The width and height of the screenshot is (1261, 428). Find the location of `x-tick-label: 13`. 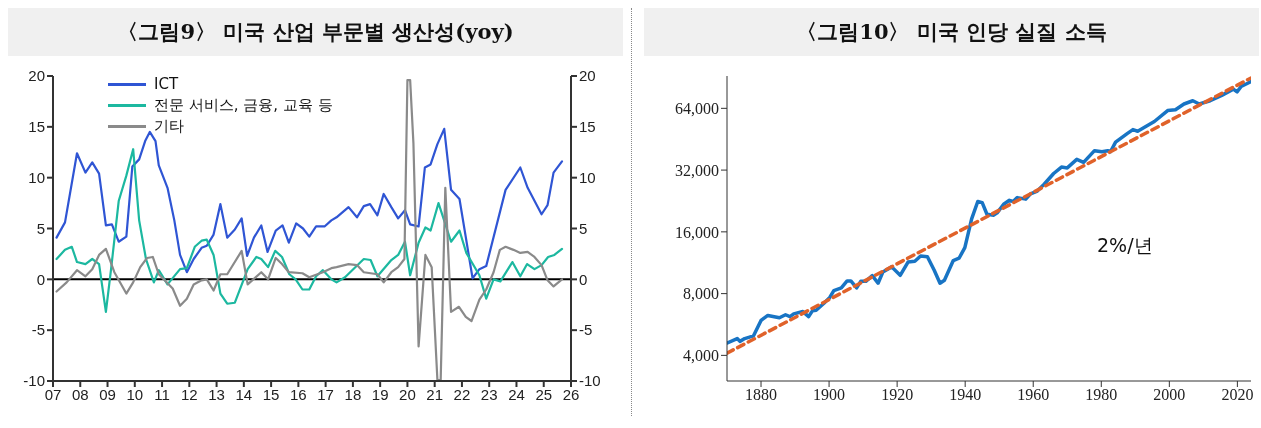

x-tick-label: 13 is located at coordinates (216, 394).